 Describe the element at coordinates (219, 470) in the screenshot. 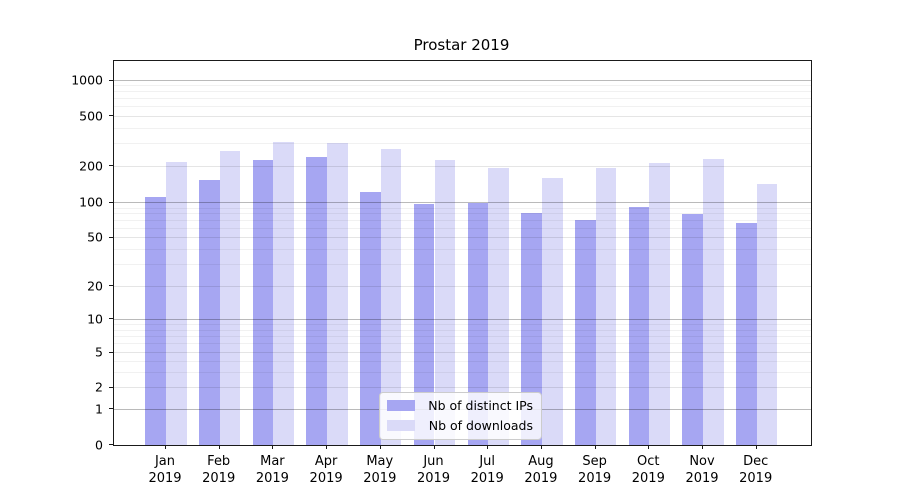

I see `x-tick-label: Feb 2019` at that location.